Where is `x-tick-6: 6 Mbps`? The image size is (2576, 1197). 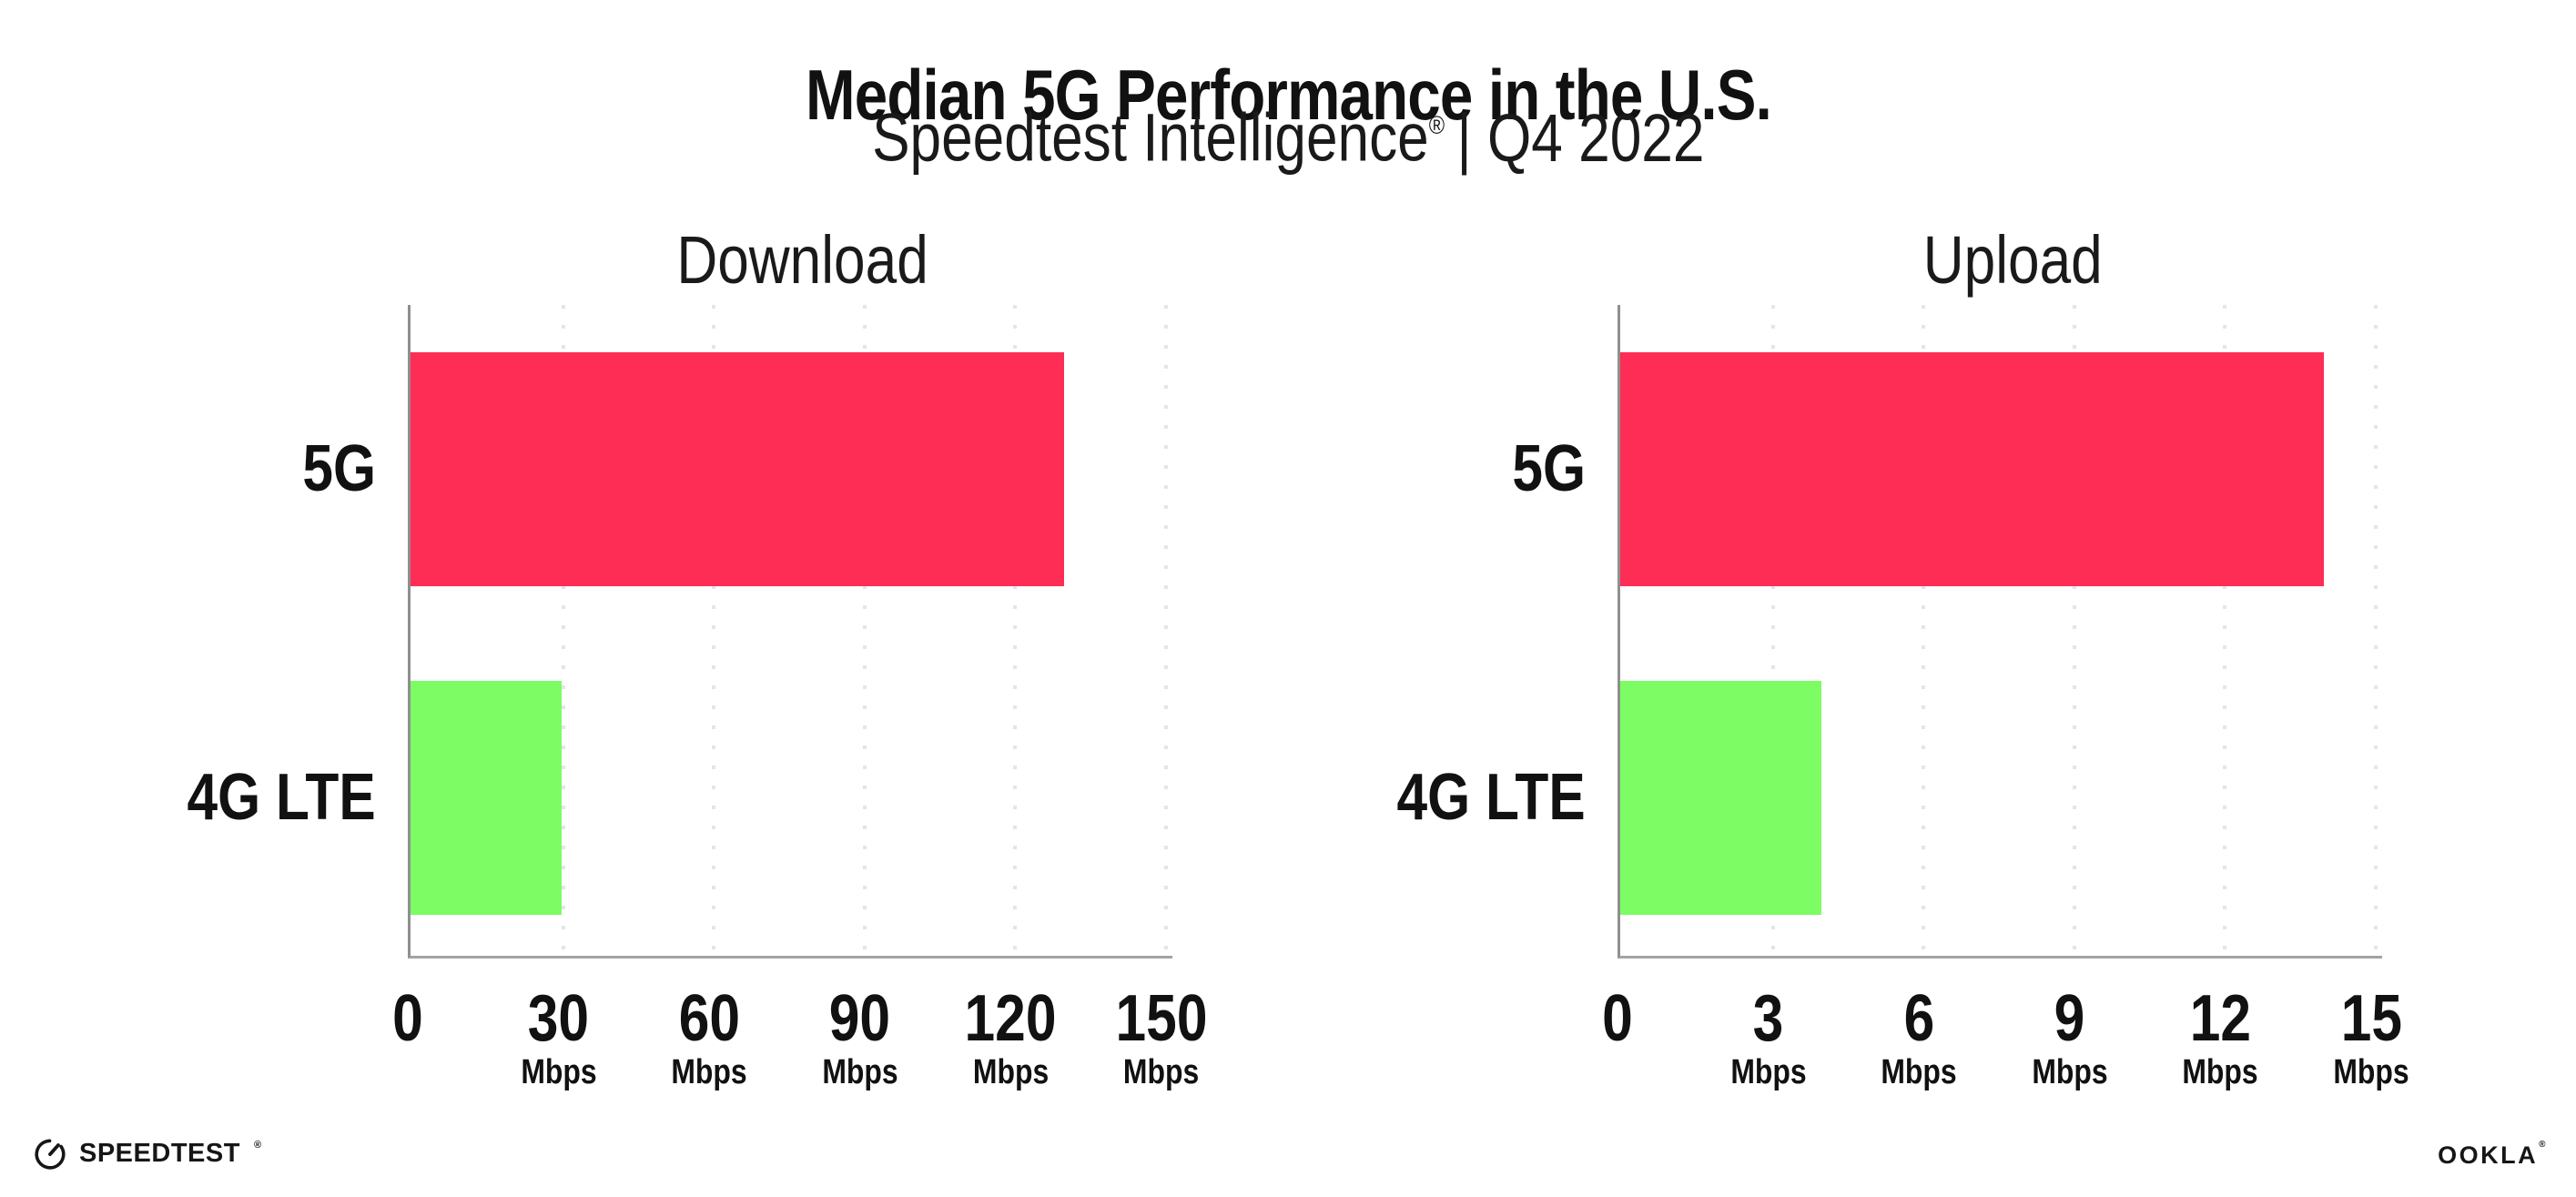 x-tick-6: 6 Mbps is located at coordinates (1919, 1040).